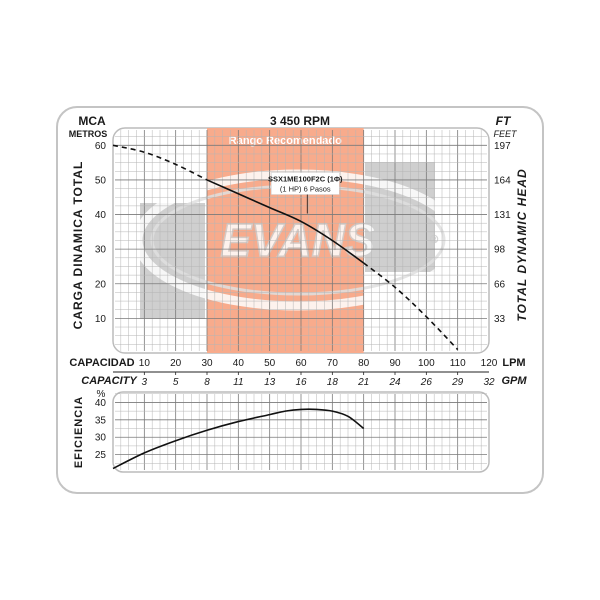 This screenshot has height=600, width=600. Describe the element at coordinates (301, 363) in the screenshot. I see `x-tick-lpm-label: 60` at that location.